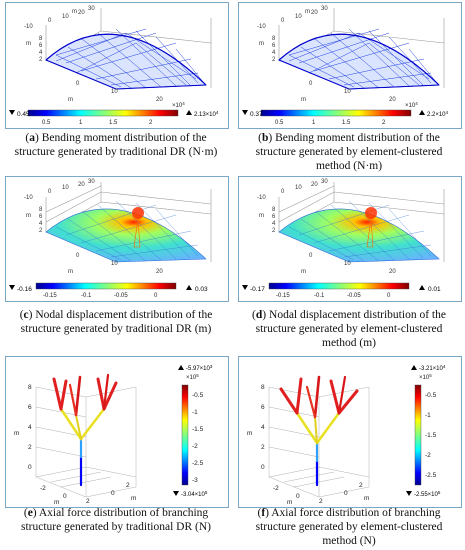 The image size is (465, 550). I want to click on z-tick-1: 6, so click(30, 407).